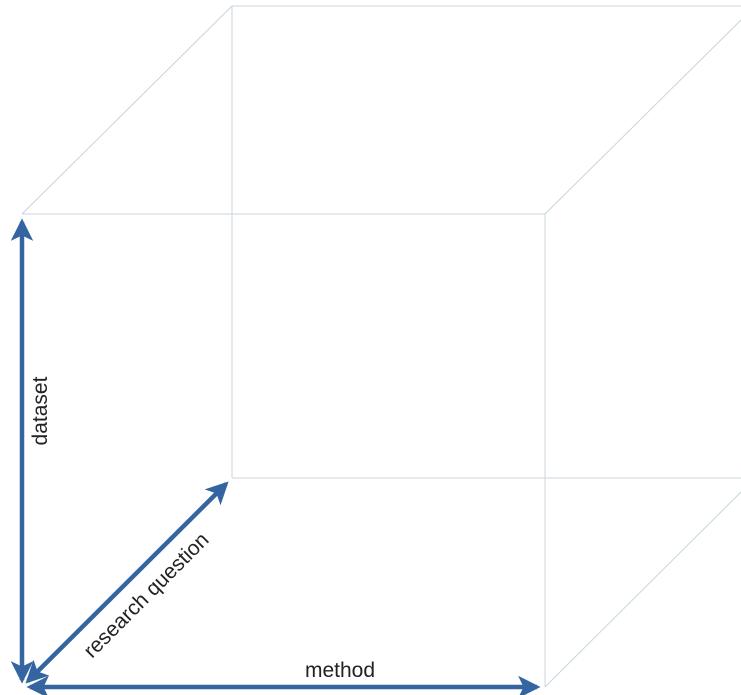  Describe the element at coordinates (40, 410) in the screenshot. I see `dataset-axis-label: dataset` at that location.